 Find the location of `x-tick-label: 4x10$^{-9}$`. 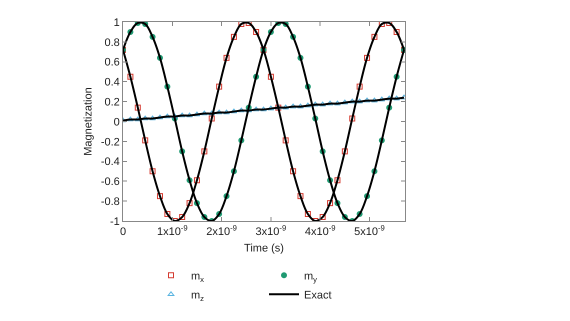

x-tick-label: 4x10$^{-9}$ is located at coordinates (320, 231).